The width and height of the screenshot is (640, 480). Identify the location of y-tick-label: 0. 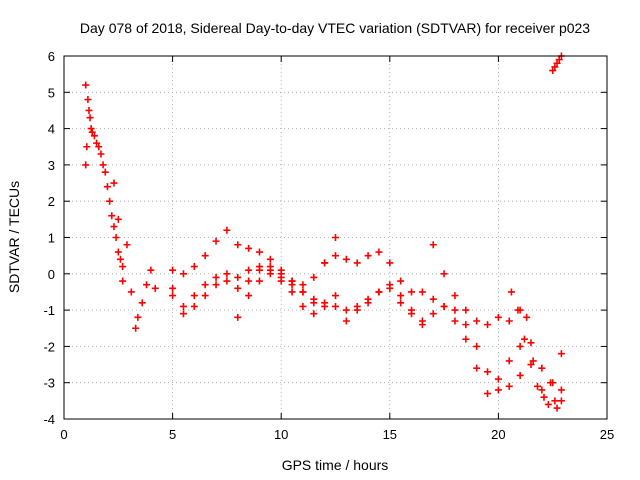
(51, 274).